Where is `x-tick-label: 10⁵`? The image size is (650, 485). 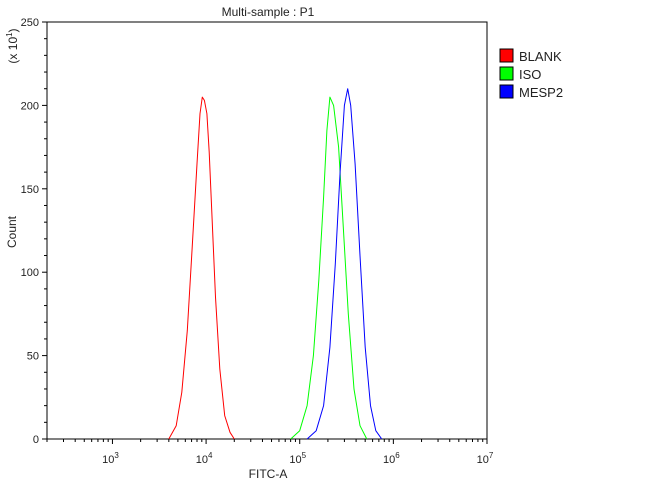 x-tick-label: 10⁵ is located at coordinates (297, 458).